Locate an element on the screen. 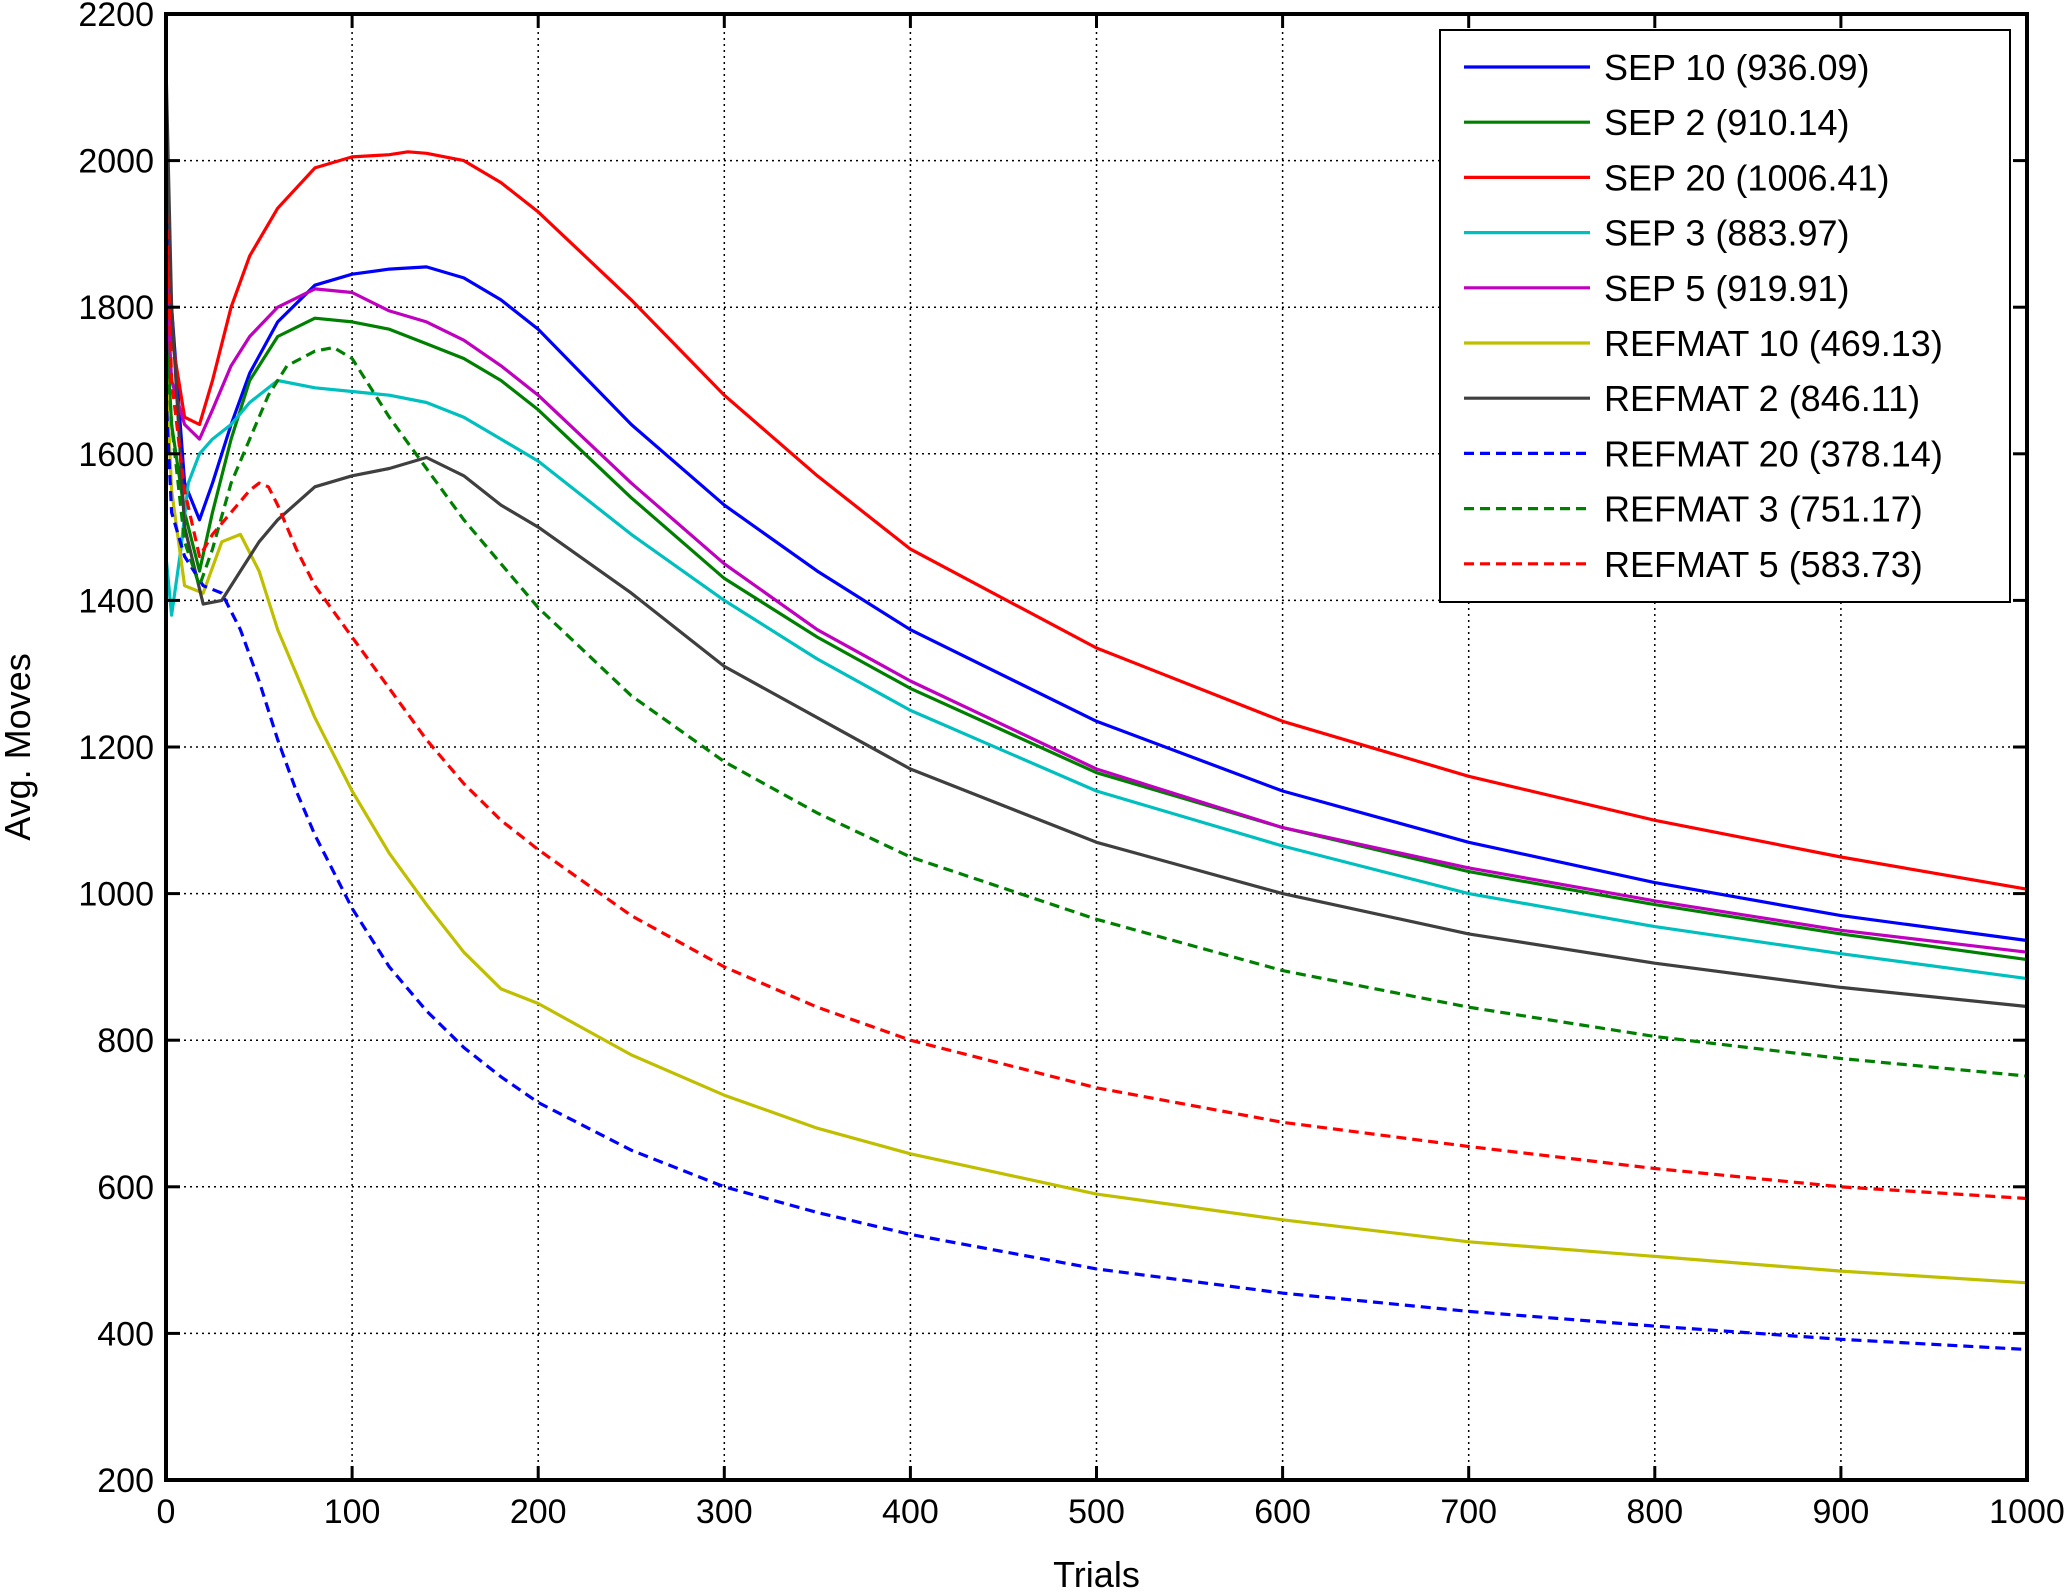  x-tick-label: 1000 is located at coordinates (2027, 1512).